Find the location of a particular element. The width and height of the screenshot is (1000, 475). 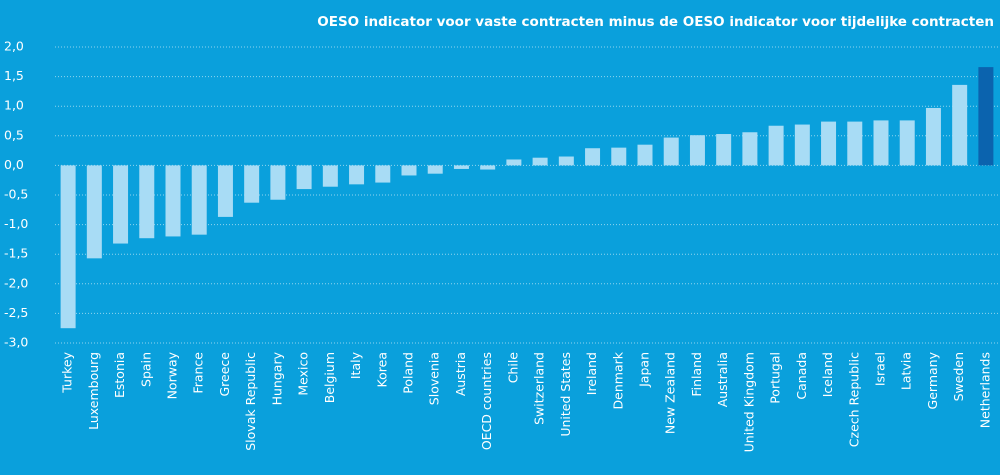

x-tick-label: Israel is located at coordinates (880, 369).